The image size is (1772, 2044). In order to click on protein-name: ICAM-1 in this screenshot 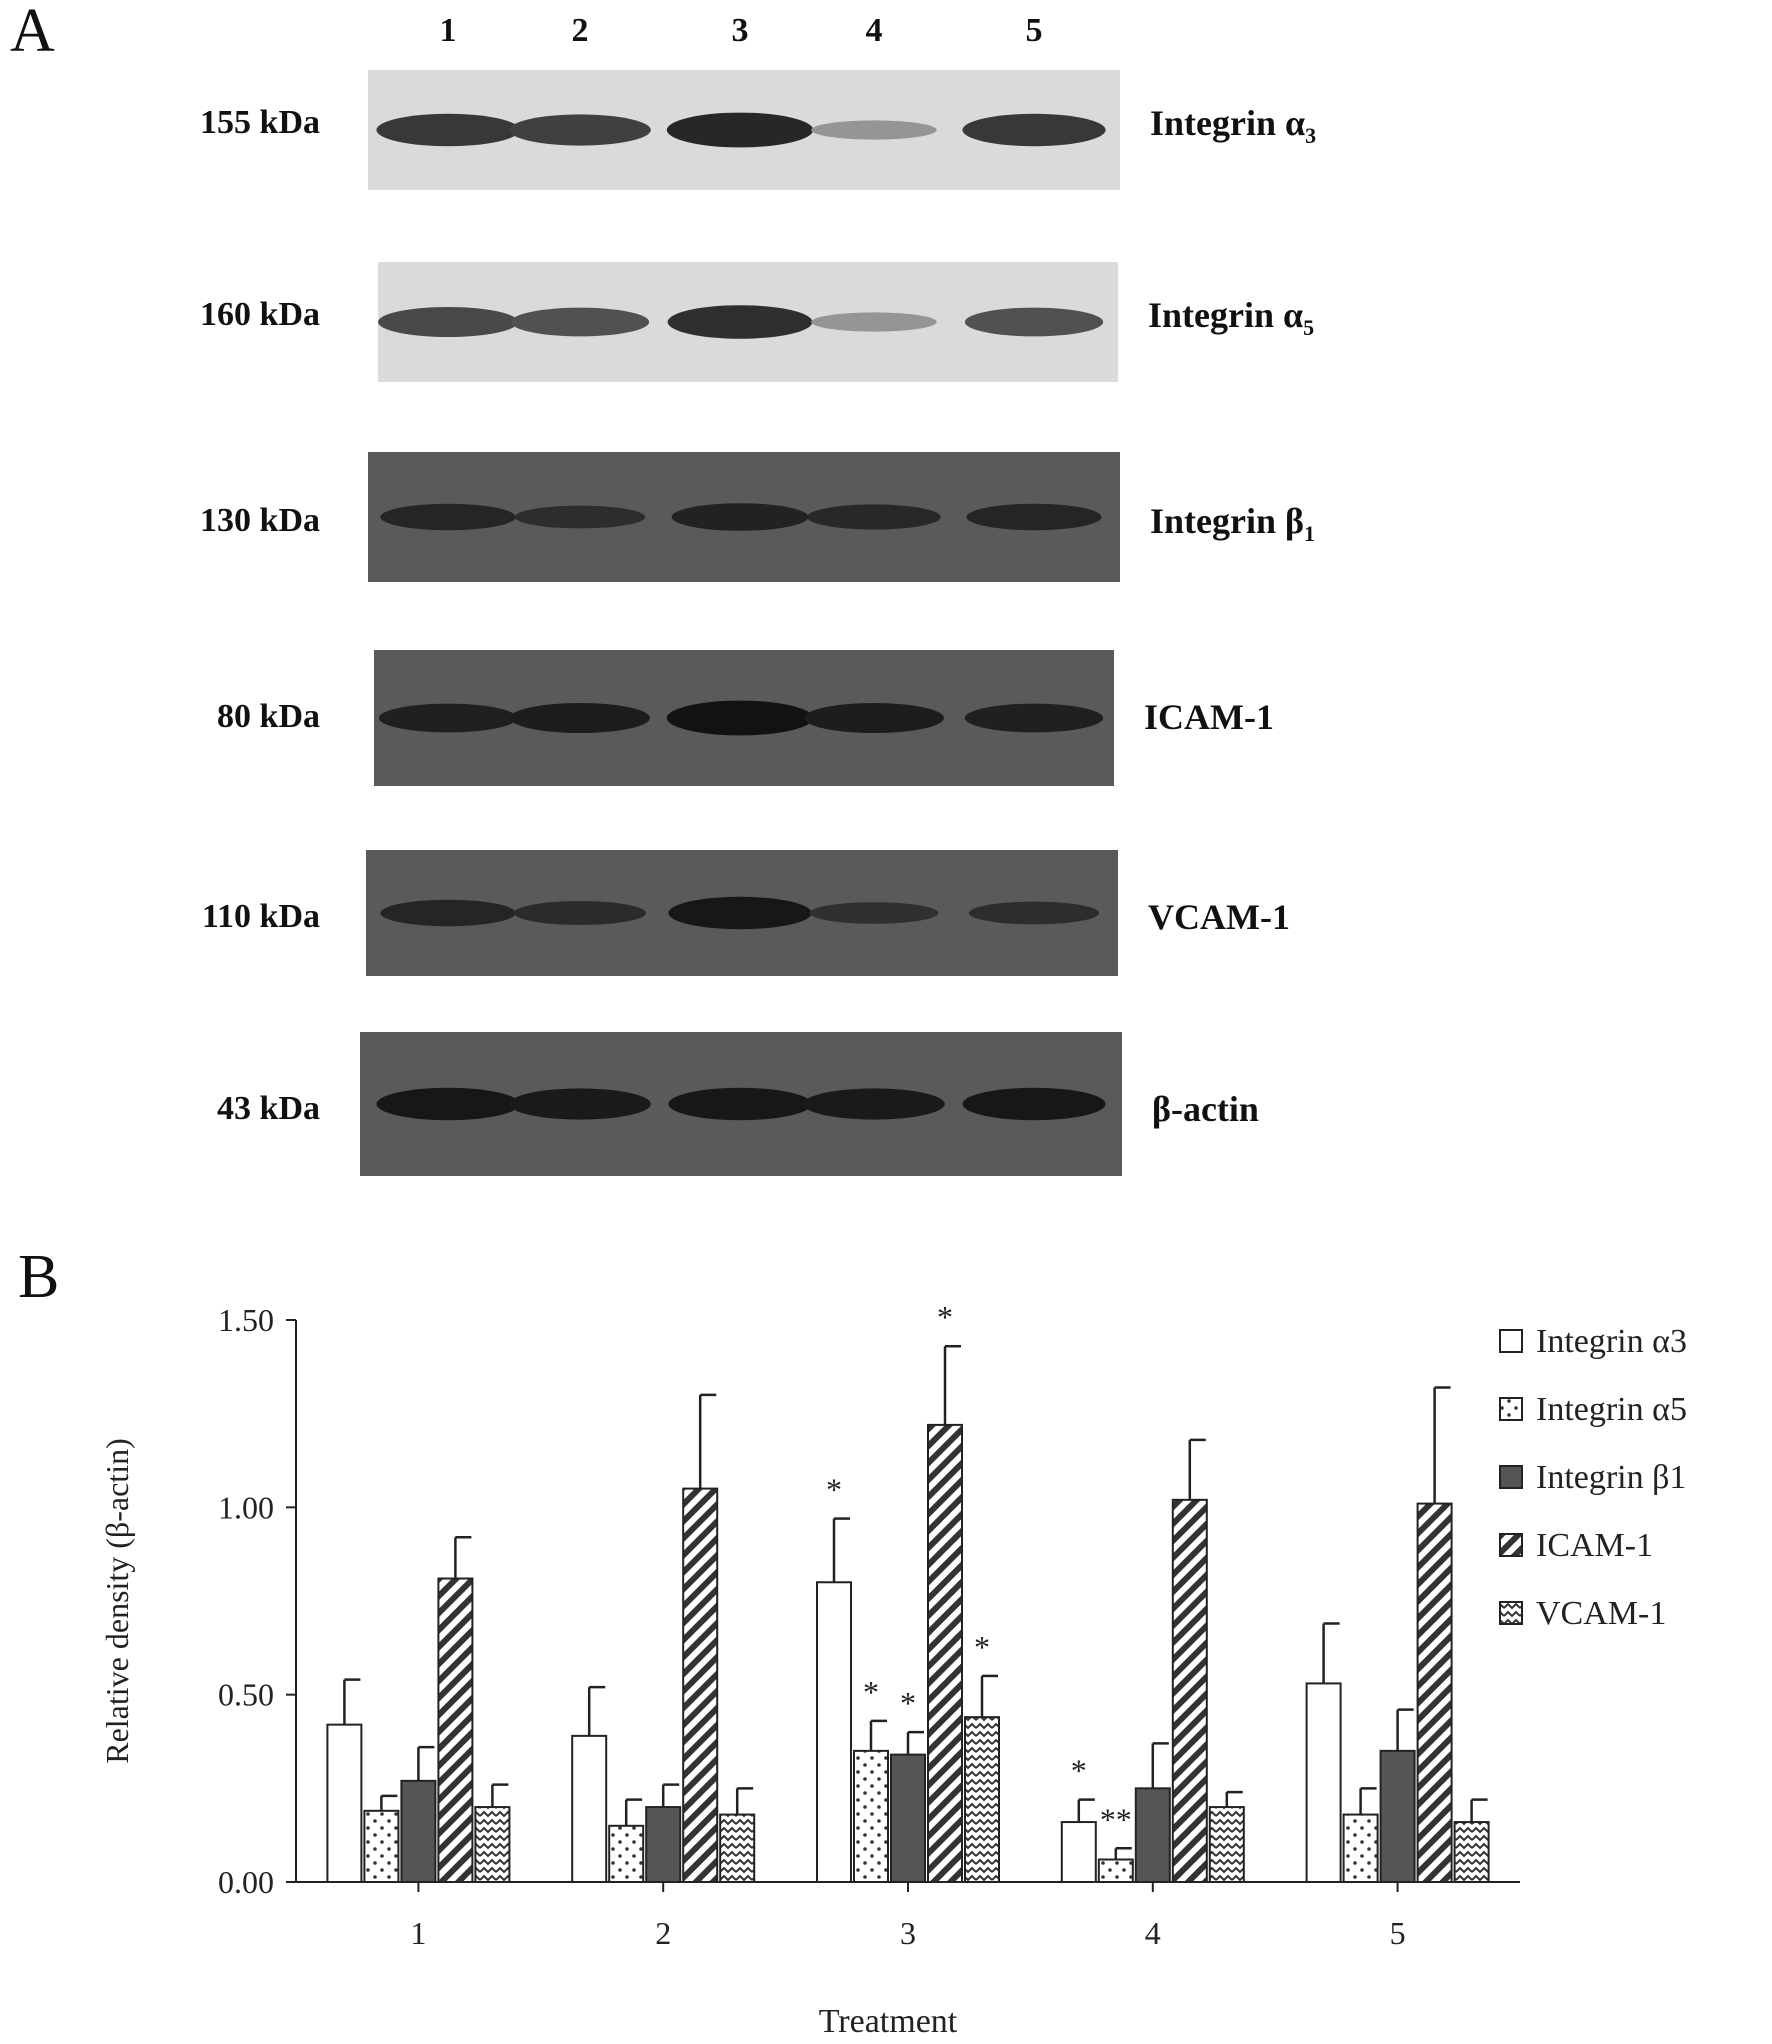, I will do `click(1209, 717)`.